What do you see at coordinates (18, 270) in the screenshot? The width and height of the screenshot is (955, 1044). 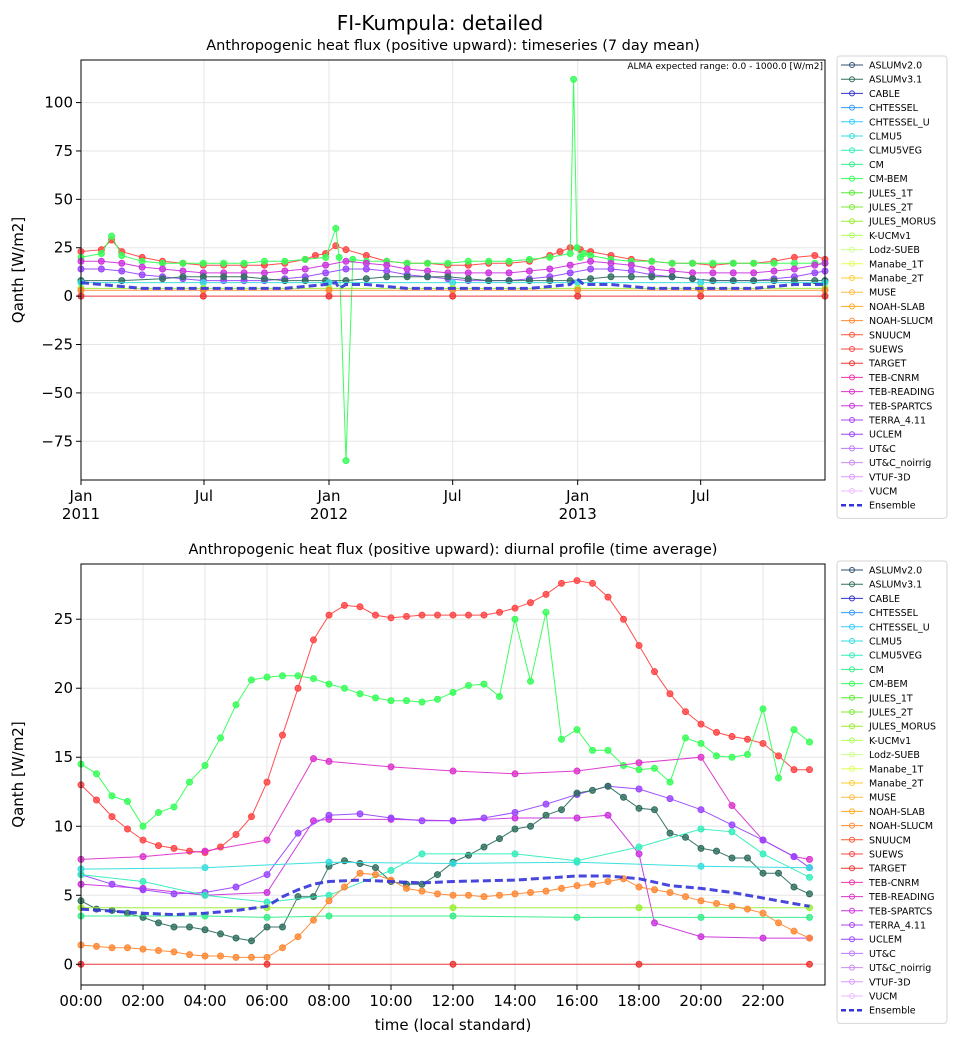 I see `y-axis-label: Qanth [W/m2]` at bounding box center [18, 270].